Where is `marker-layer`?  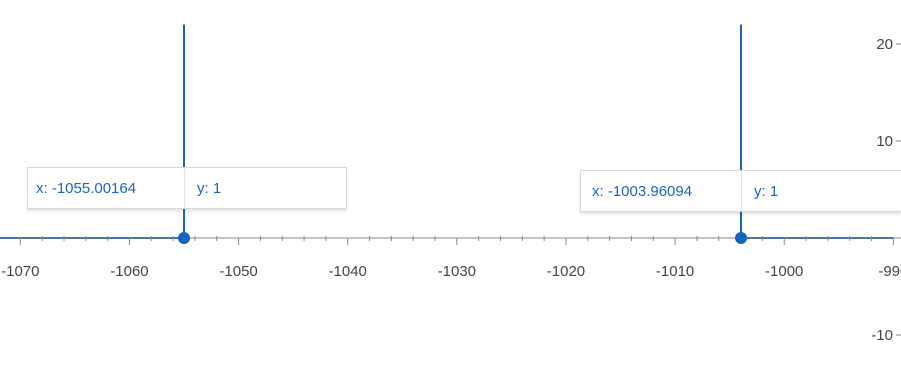 marker-layer is located at coordinates (462, 238).